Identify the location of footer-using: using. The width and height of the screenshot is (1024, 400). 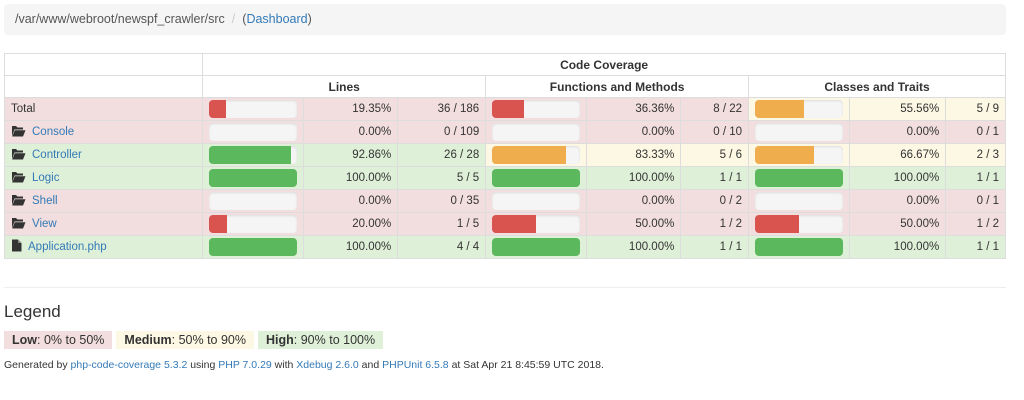
(203, 365).